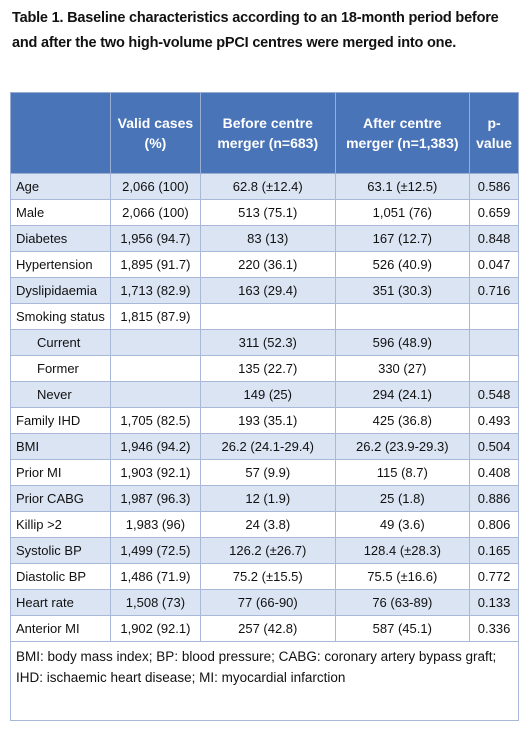 This screenshot has height=731, width=529. What do you see at coordinates (402, 186) in the screenshot?
I see `table-cell: 63.1 (±12.5)` at bounding box center [402, 186].